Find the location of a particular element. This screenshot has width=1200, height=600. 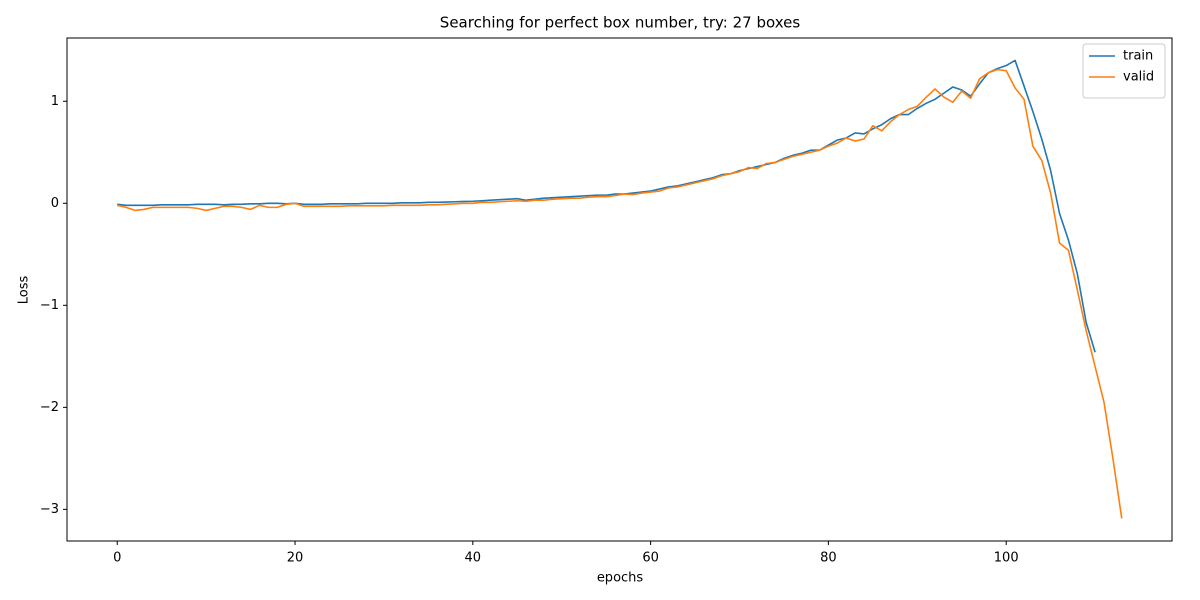

x-tick-label: 60 is located at coordinates (650, 558).